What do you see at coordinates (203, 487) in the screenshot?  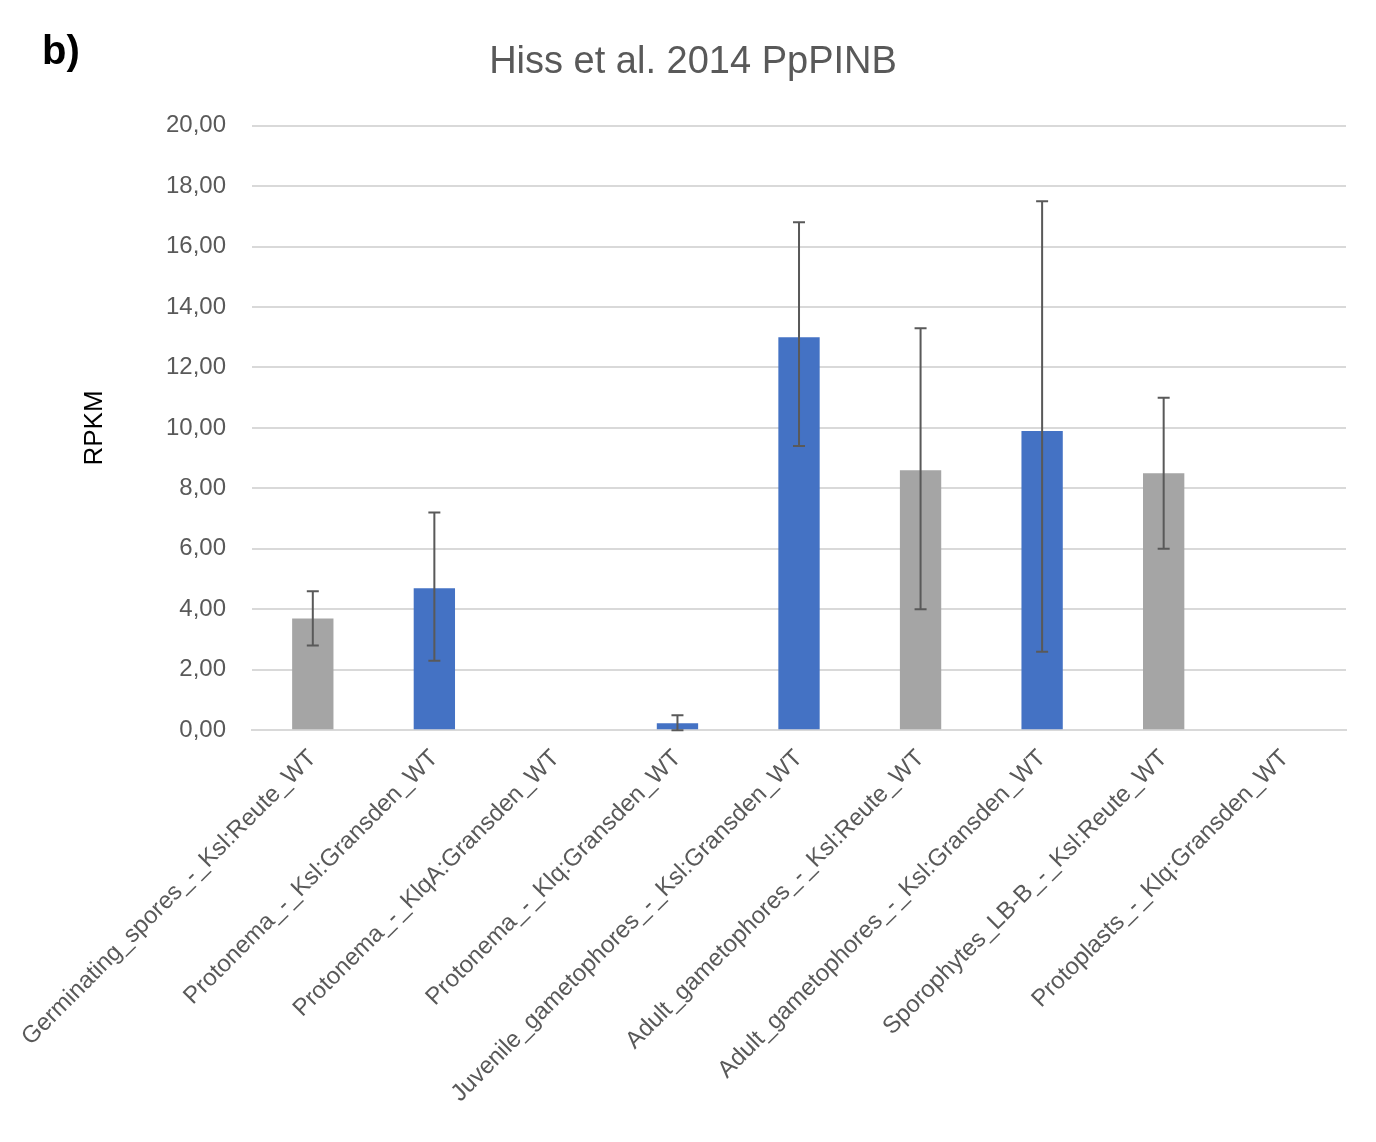 I see `y-tick-label: 8,00` at bounding box center [203, 487].